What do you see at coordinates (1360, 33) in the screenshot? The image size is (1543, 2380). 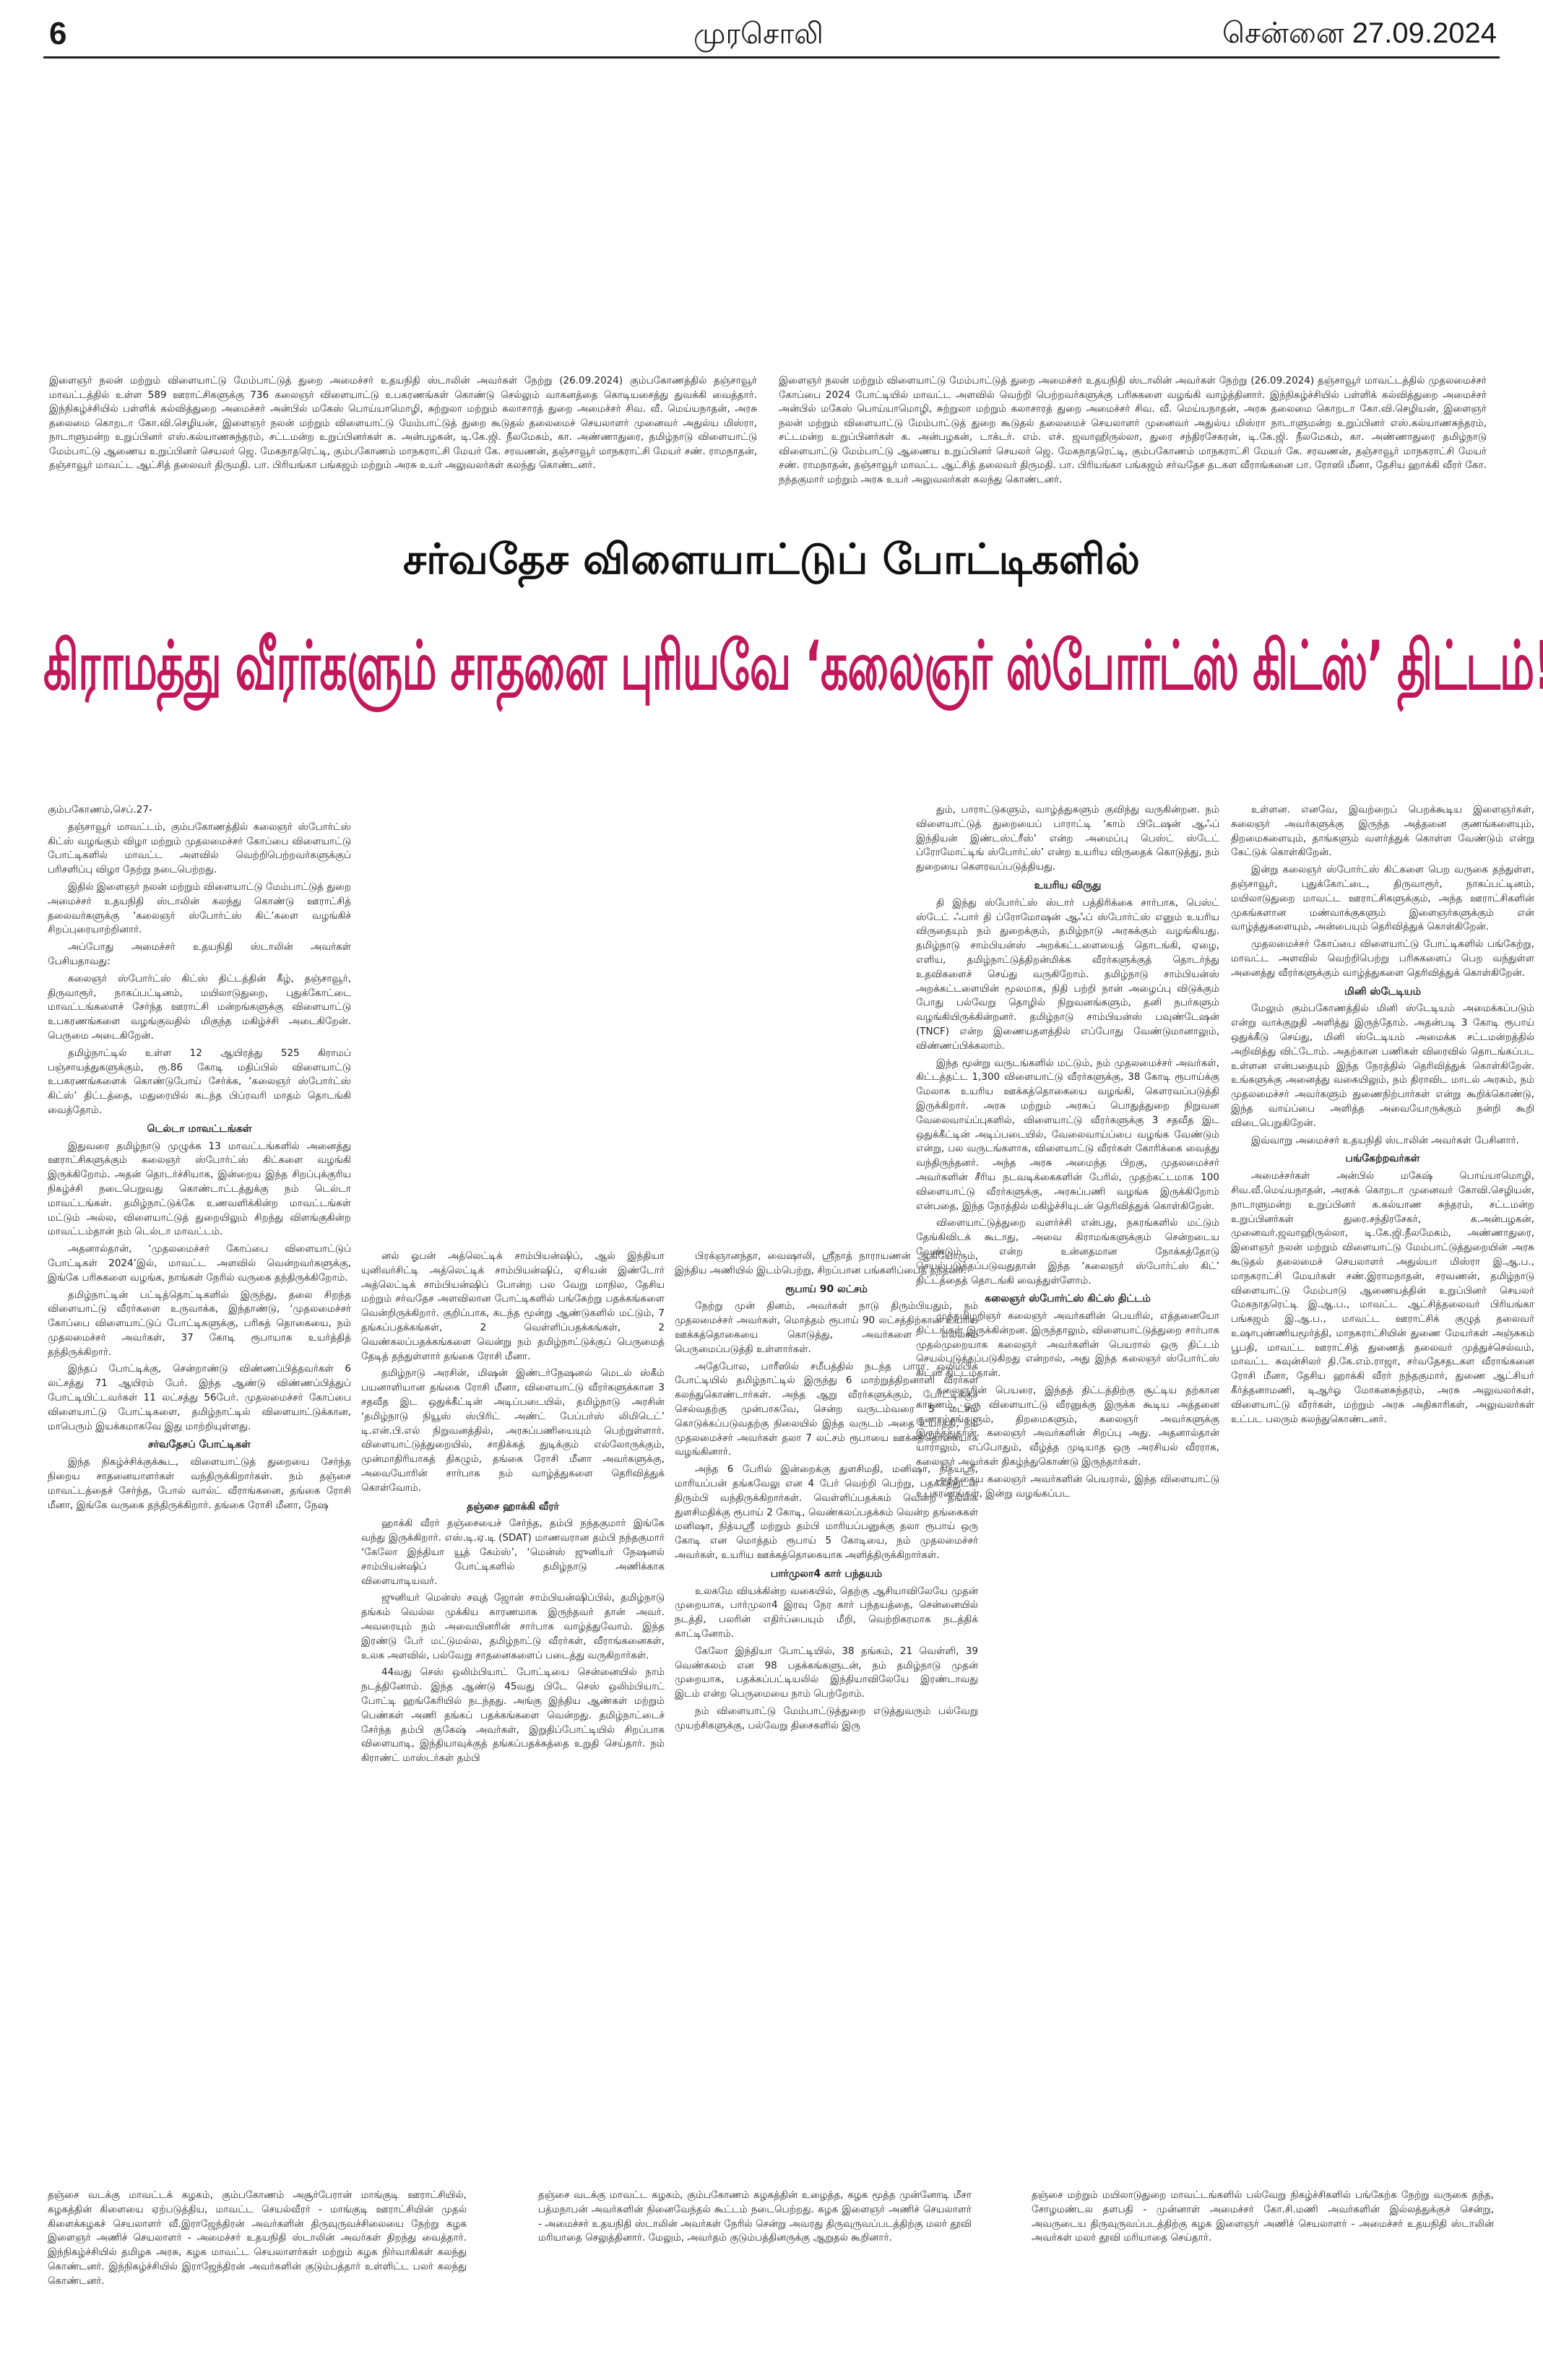 I see `issue-date: சென்னை 27.09.2024` at bounding box center [1360, 33].